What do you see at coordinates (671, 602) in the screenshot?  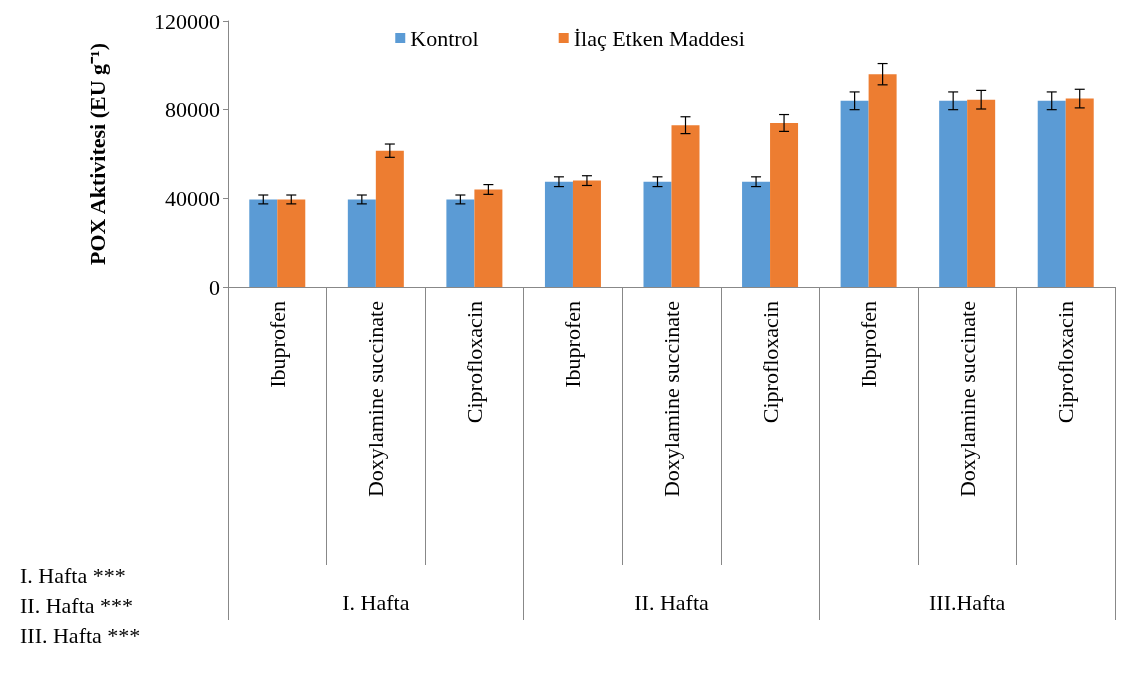 I see `text: II. Hafta` at bounding box center [671, 602].